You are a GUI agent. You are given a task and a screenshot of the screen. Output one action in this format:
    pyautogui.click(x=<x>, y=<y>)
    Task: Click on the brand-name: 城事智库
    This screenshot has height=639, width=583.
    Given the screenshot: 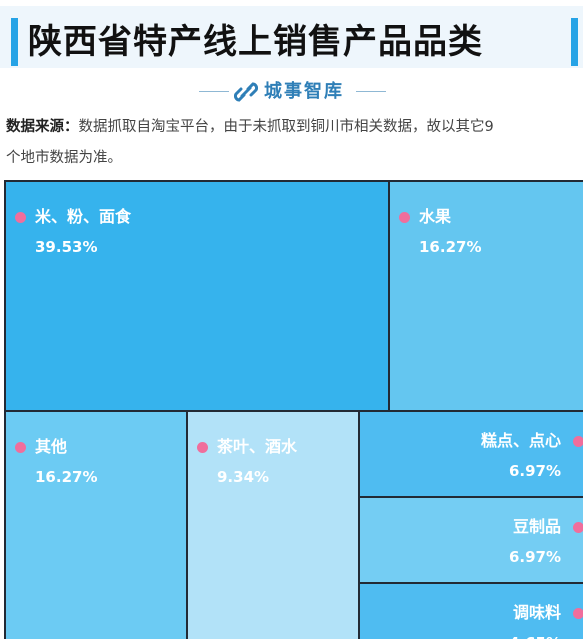 What is the action you would take?
    pyautogui.click(x=304, y=91)
    